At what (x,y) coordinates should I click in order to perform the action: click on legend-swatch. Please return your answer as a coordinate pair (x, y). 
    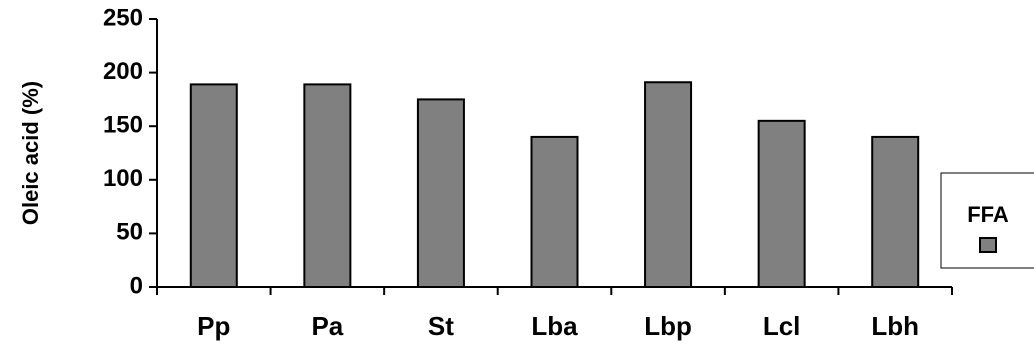
    Looking at the image, I should click on (988, 245).